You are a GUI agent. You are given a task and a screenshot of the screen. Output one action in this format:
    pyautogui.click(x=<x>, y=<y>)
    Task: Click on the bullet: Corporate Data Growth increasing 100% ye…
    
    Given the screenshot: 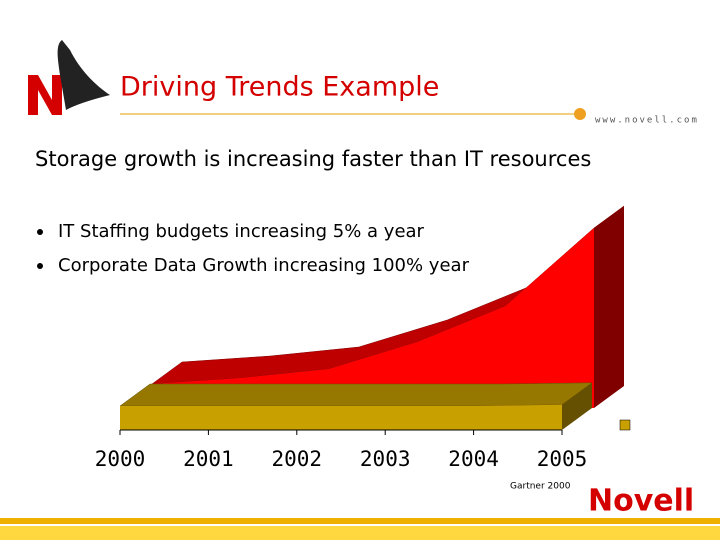 What is the action you would take?
    pyautogui.click(x=264, y=265)
    